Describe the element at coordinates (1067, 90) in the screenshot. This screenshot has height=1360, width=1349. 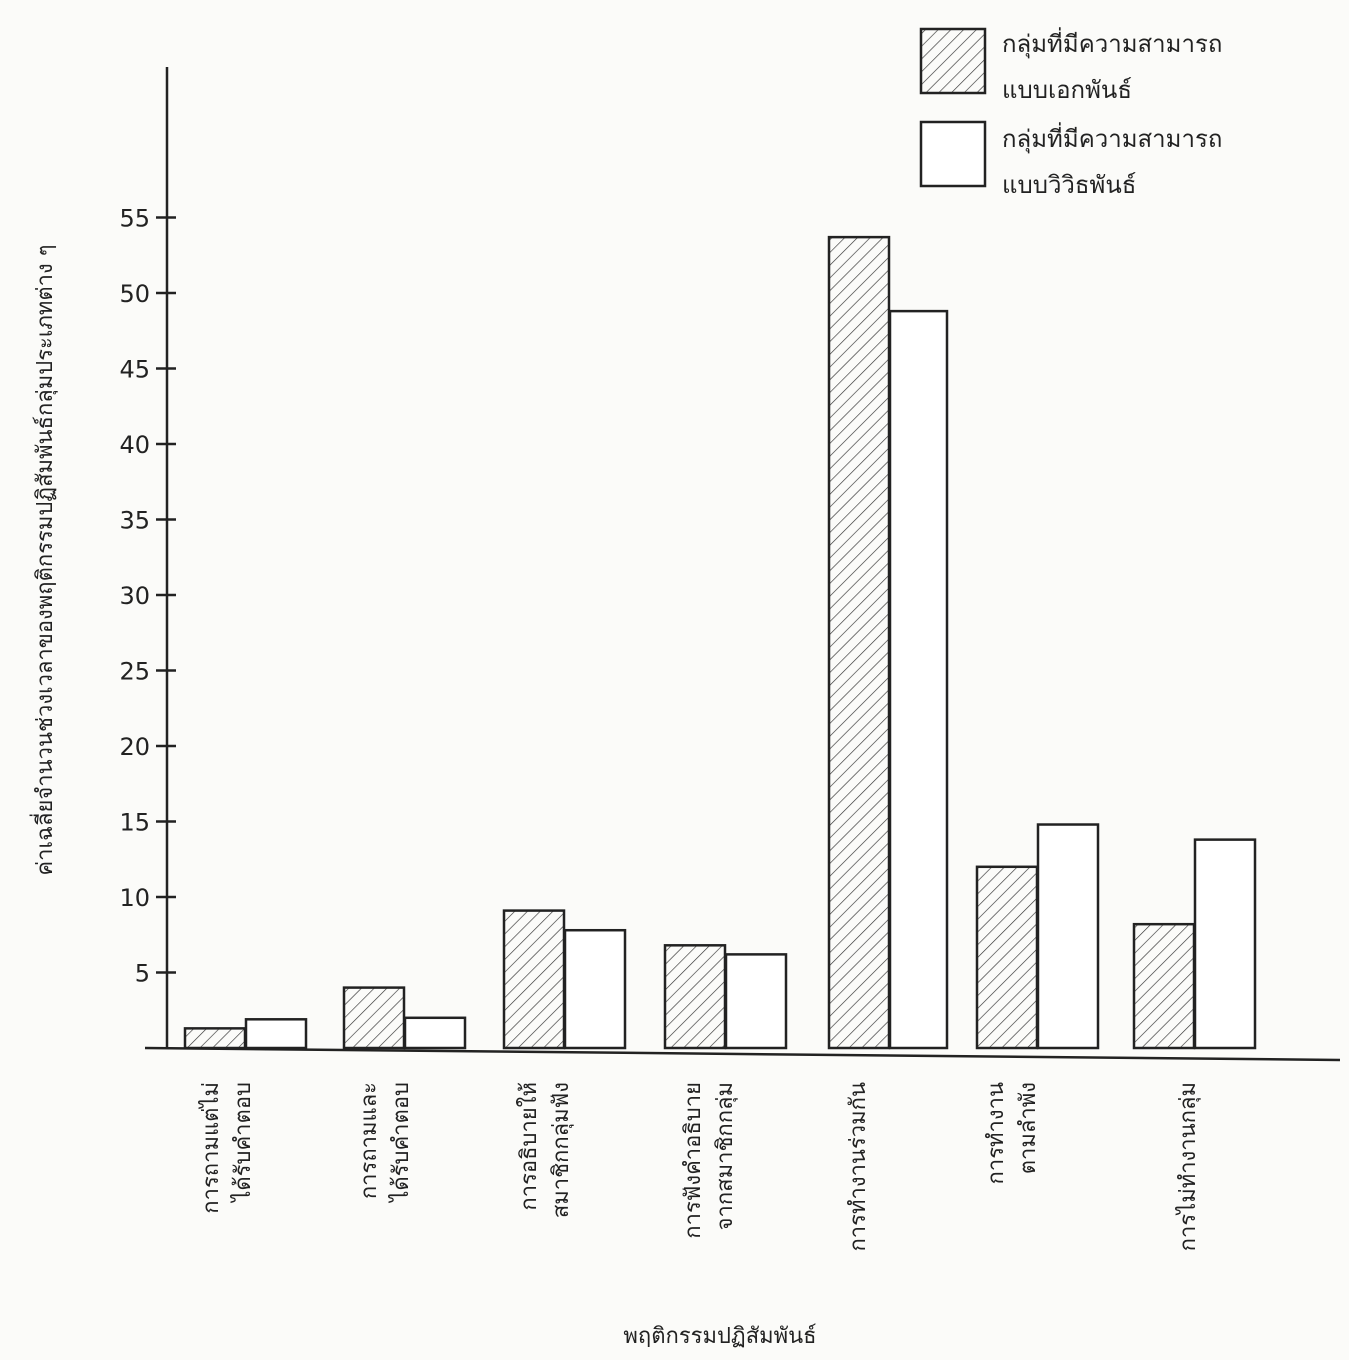
I see `legend-label-series-1-line-2: แบบเอกพันธ์` at that location.